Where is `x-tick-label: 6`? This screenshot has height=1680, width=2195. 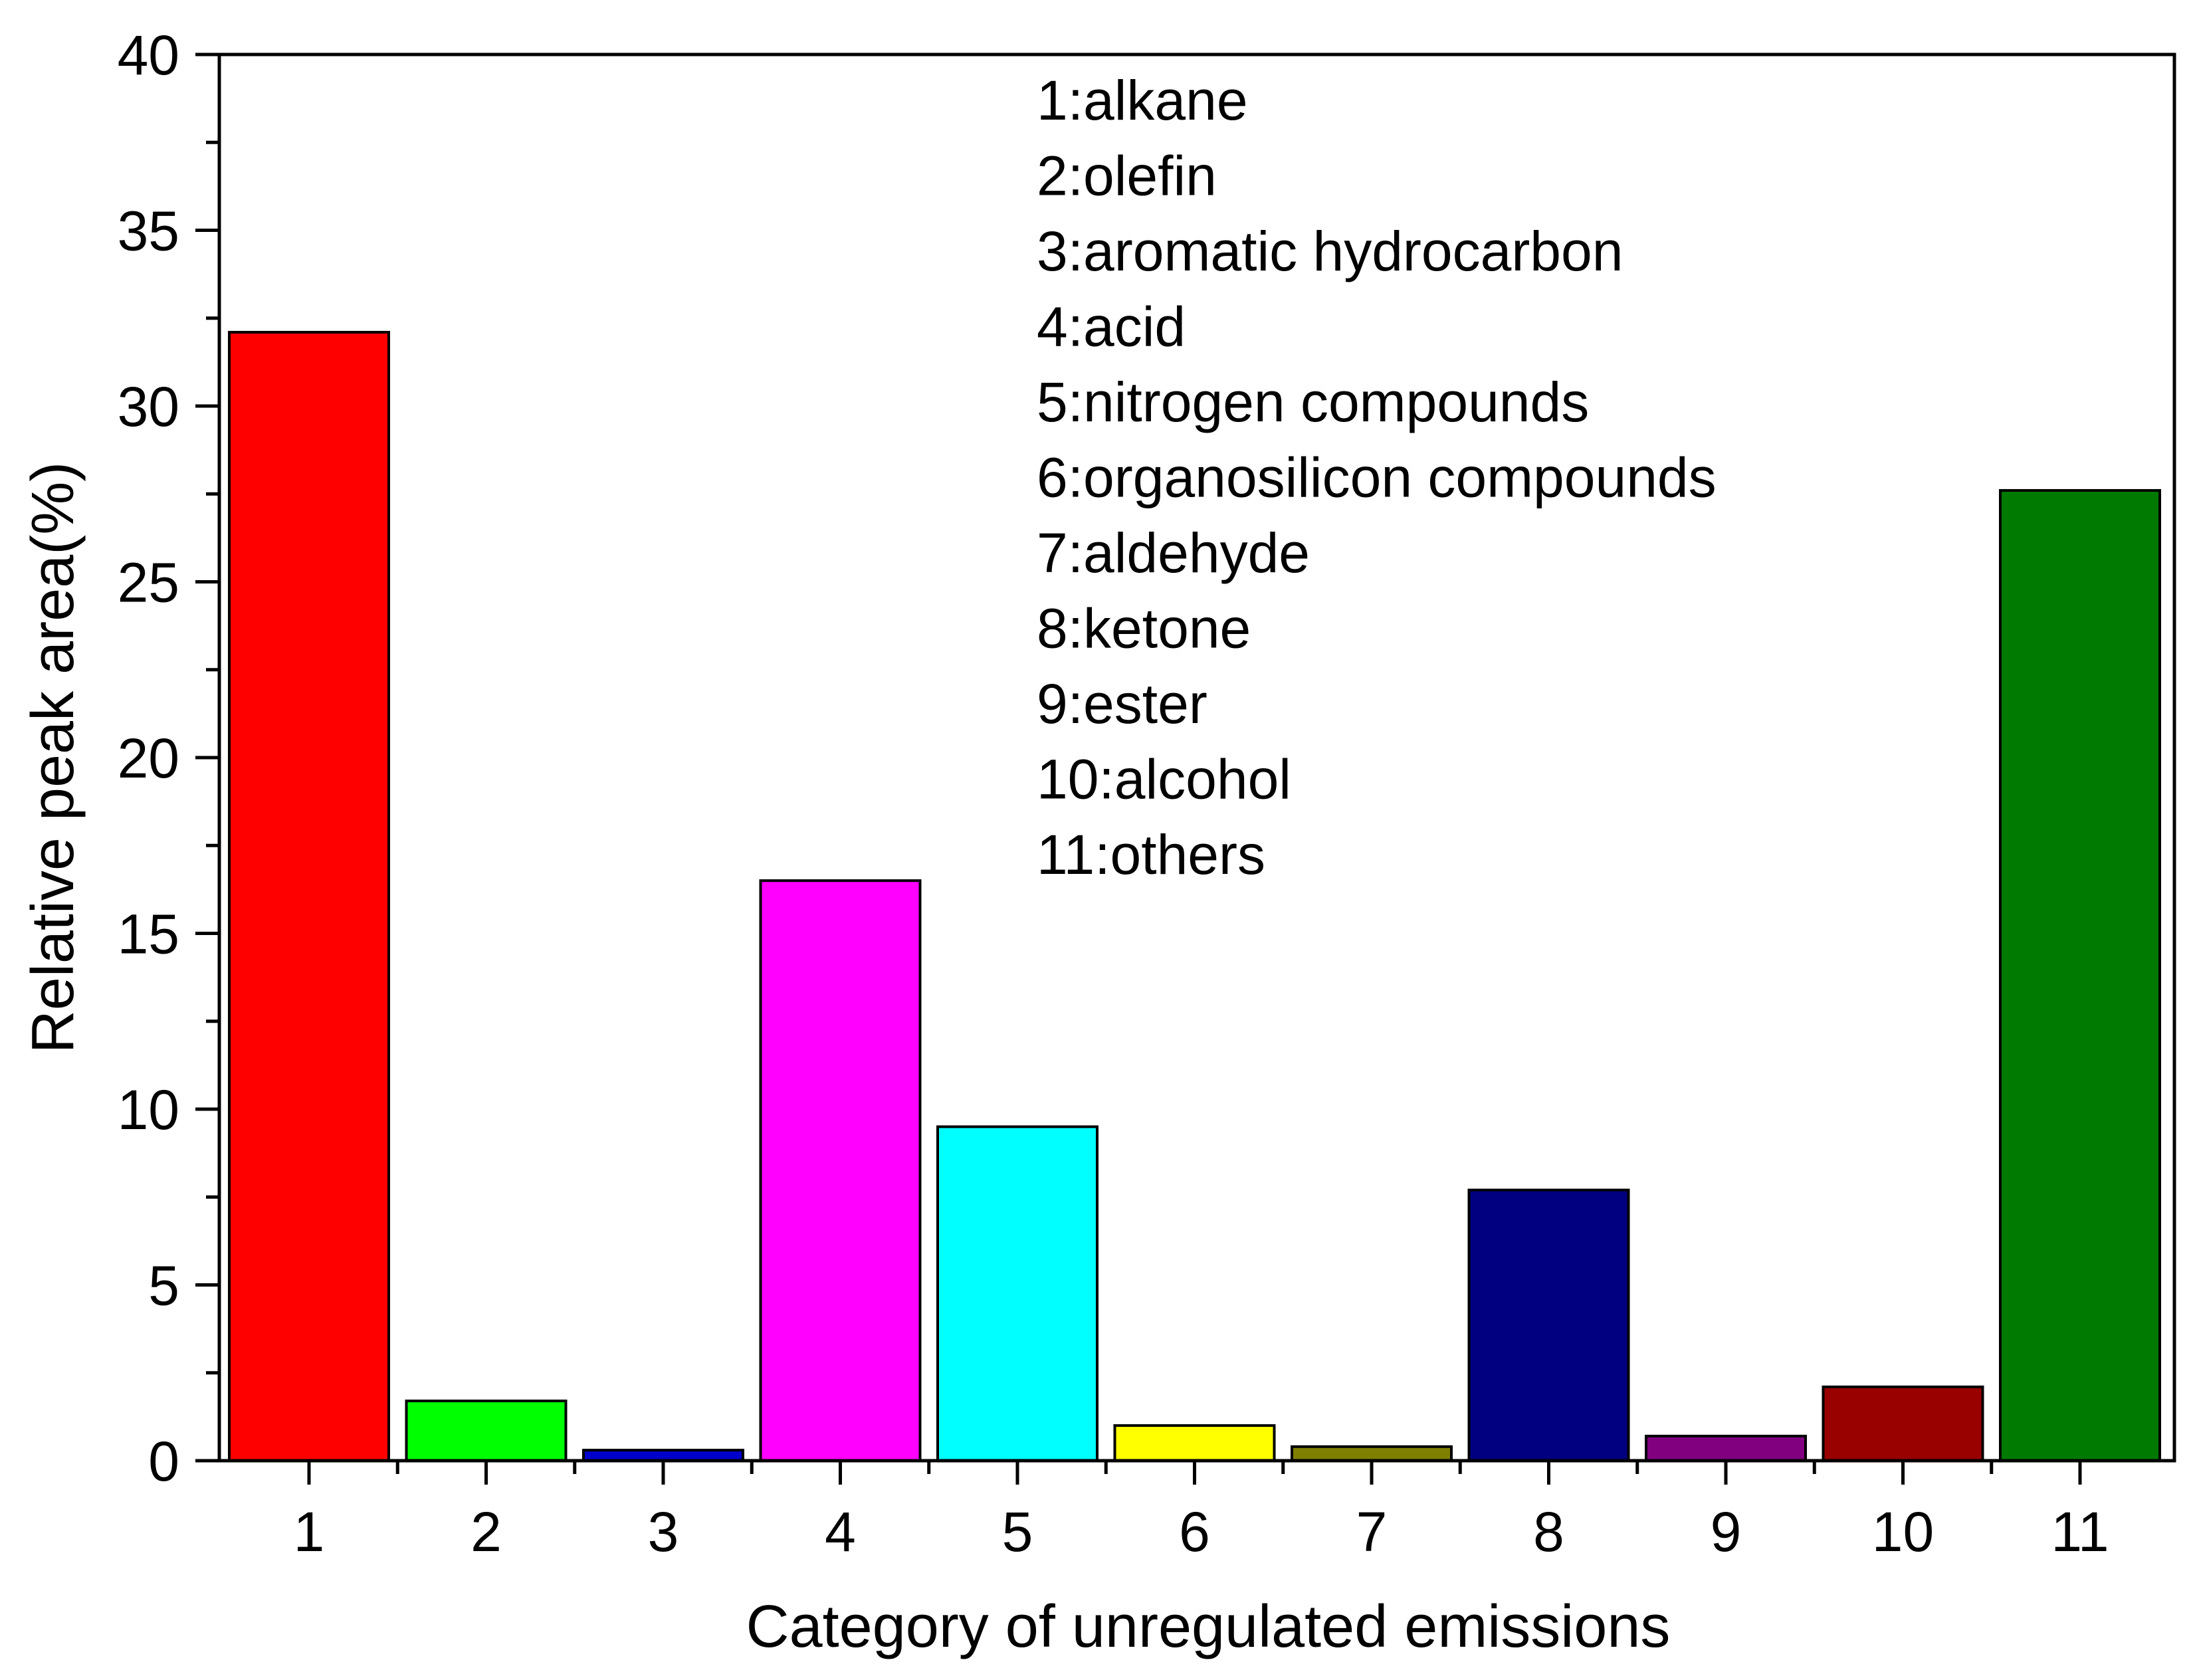
x-tick-label: 6 is located at coordinates (1194, 1532).